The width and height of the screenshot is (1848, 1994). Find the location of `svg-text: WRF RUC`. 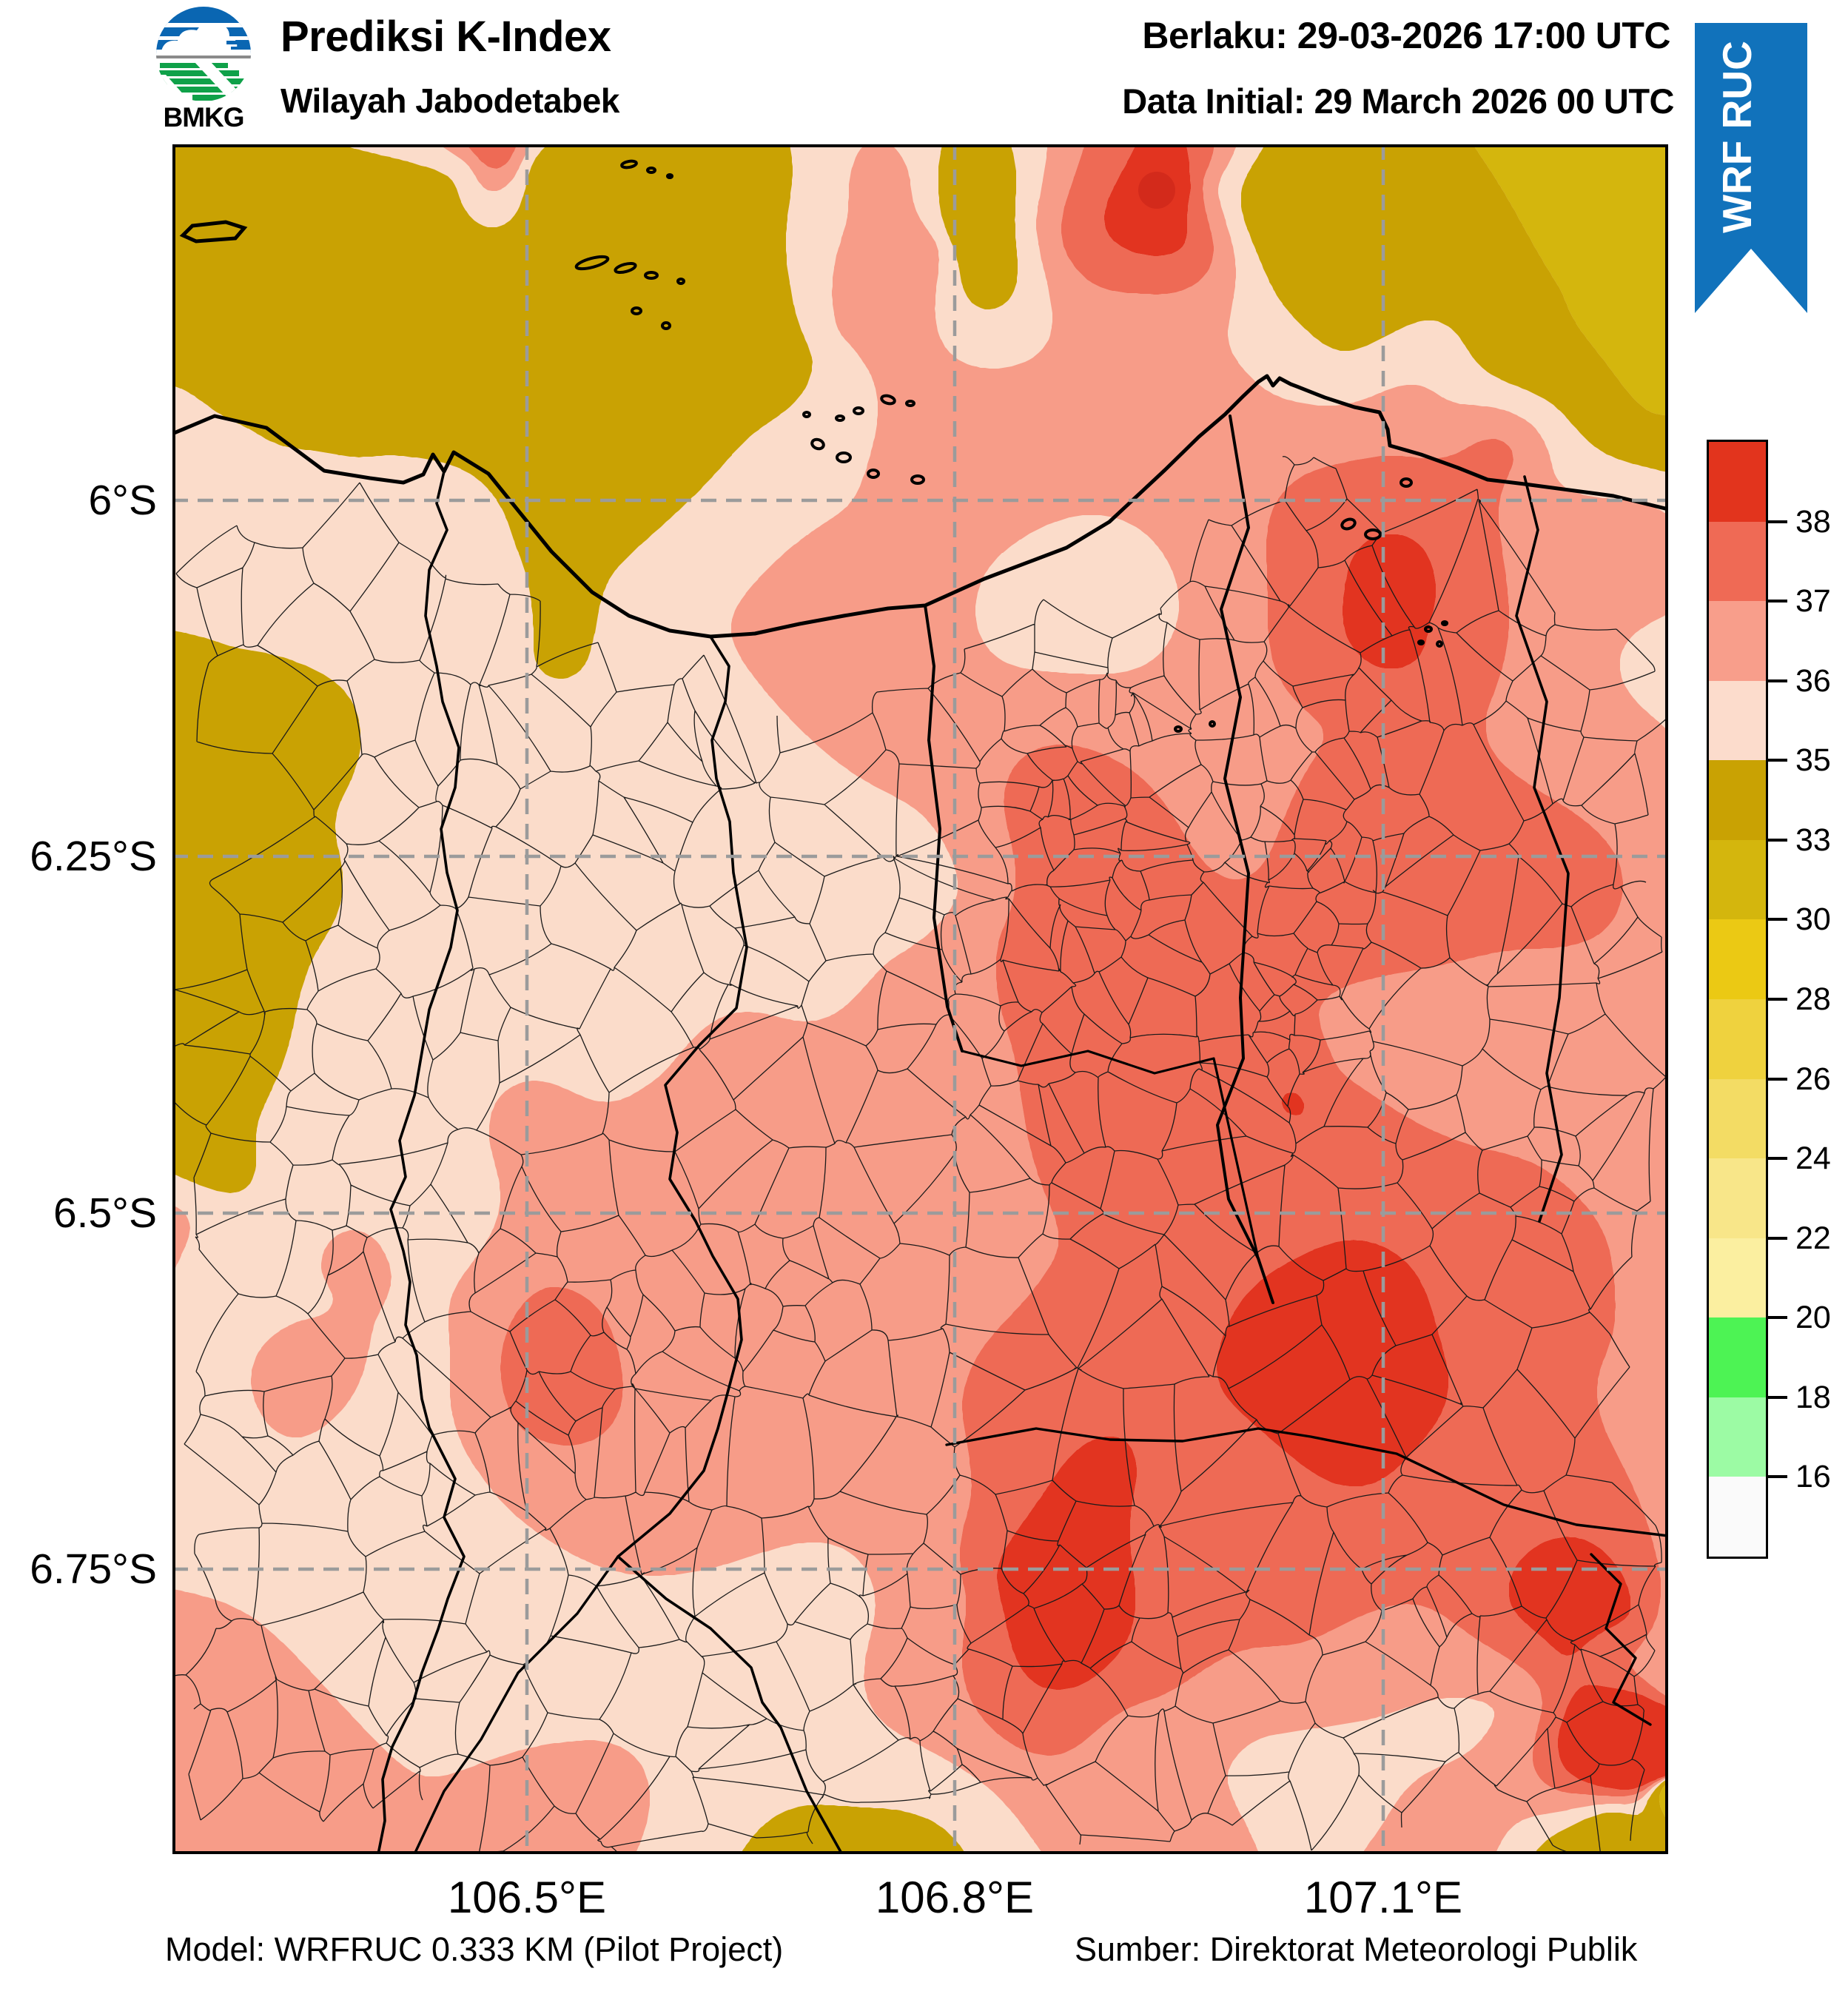

svg-text: WRF RUC is located at coordinates (1737, 137).